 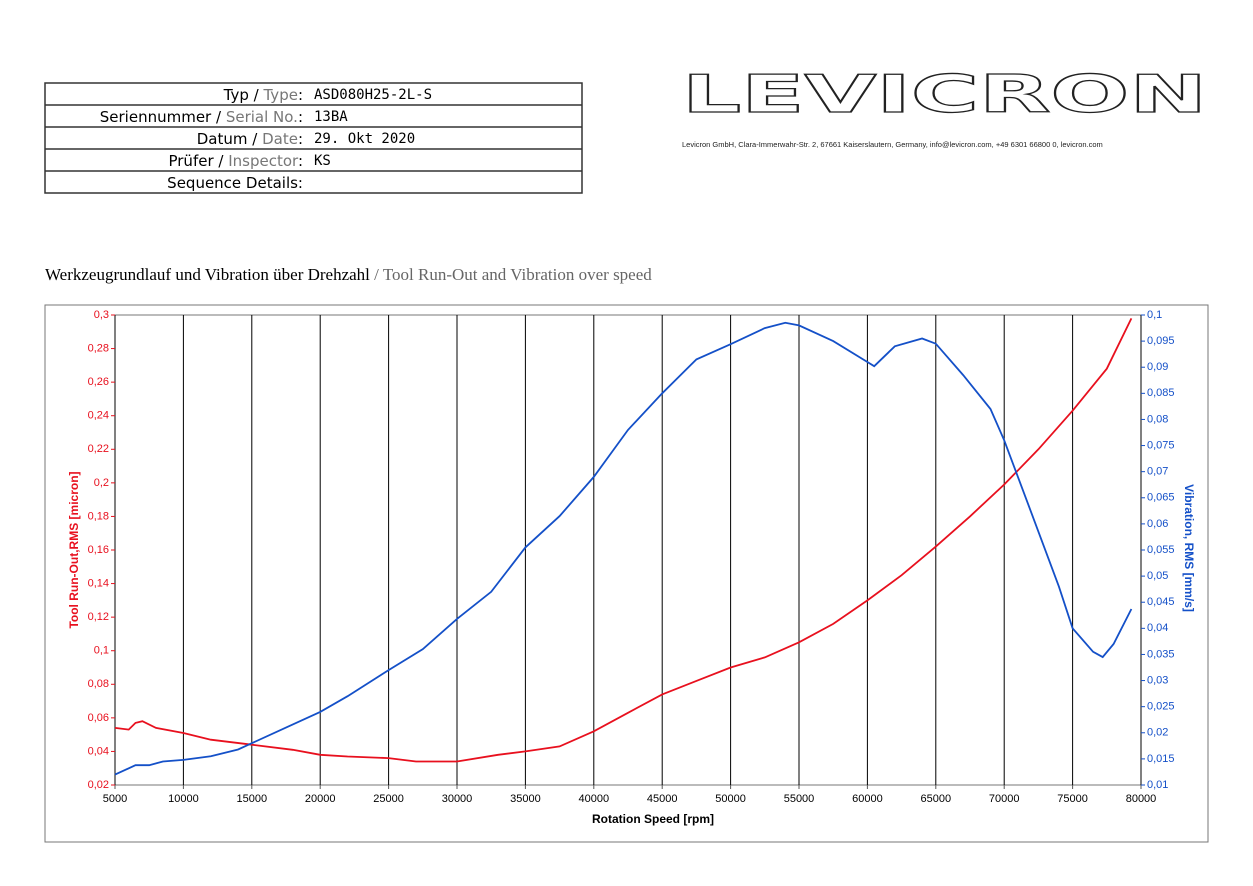 I want to click on label-part: Seriennummer /, so click(x=163, y=117).